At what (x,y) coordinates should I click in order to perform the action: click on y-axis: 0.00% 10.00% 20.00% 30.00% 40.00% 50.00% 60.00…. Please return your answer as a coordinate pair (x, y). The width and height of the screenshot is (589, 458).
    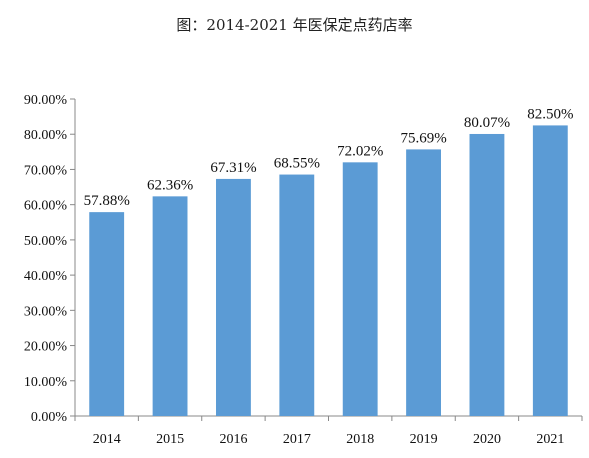
    Looking at the image, I should click on (50, 259).